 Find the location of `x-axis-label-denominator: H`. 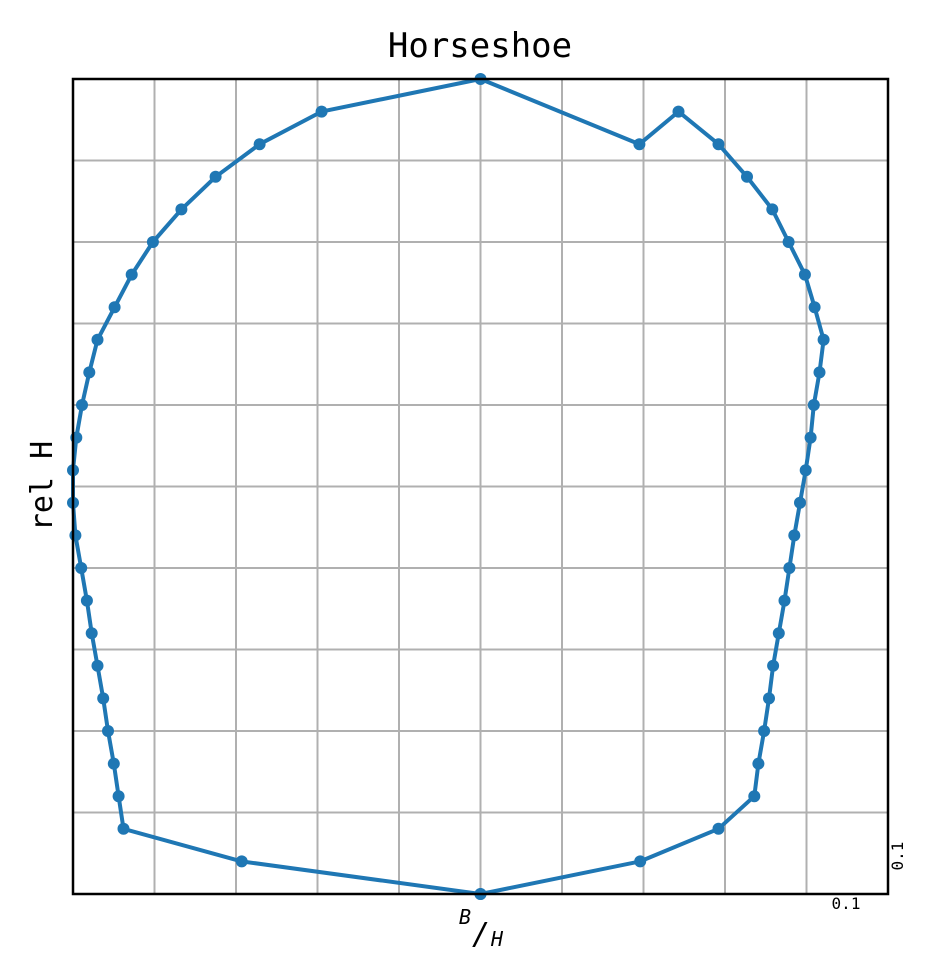

x-axis-label-denominator: H is located at coordinates (497, 939).